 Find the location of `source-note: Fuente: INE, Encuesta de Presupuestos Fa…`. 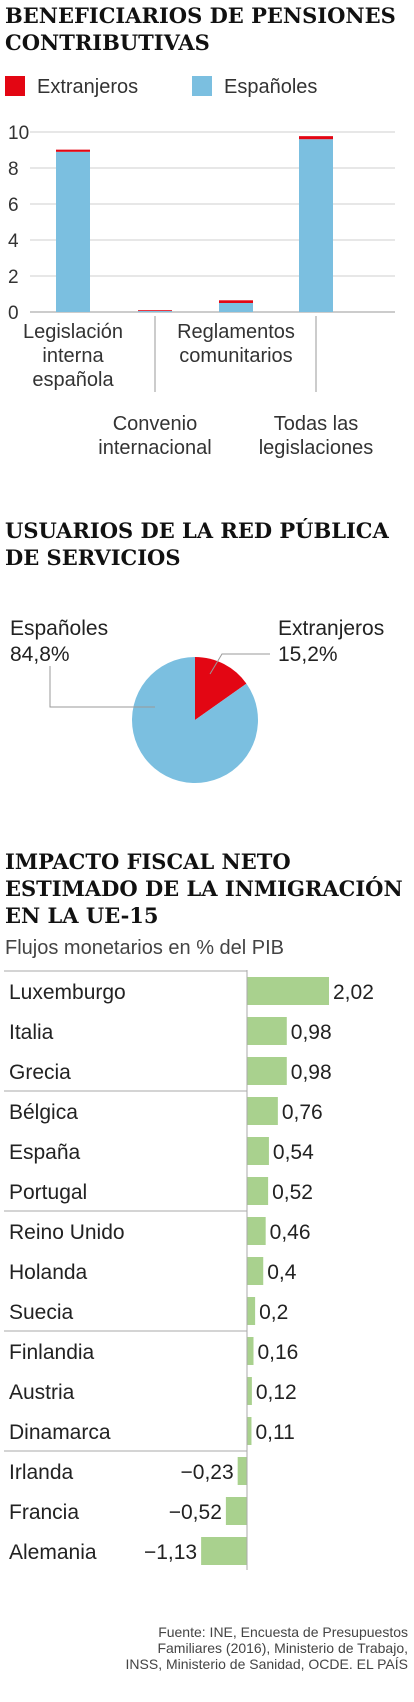

source-note: Fuente: INE, Encuesta de Presupuestos Fa… is located at coordinates (208, 1648).